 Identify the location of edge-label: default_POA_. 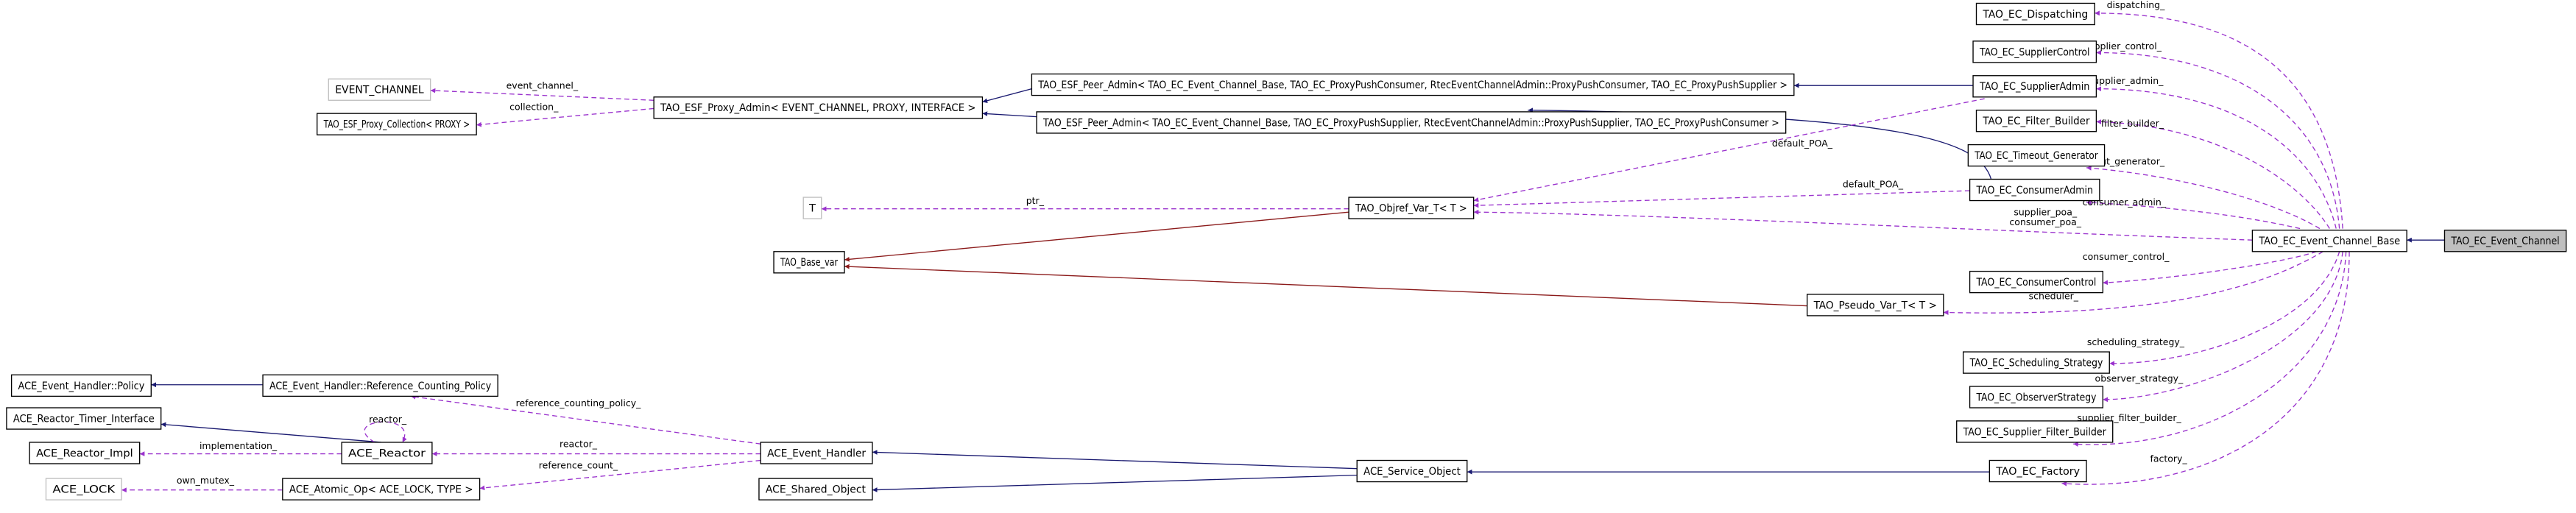
(1802, 143).